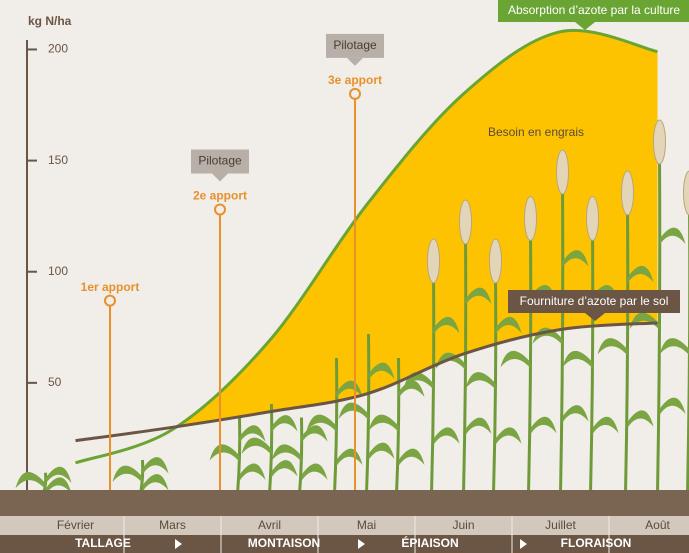 The image size is (689, 553). What do you see at coordinates (344, 525) in the screenshot?
I see `month-band` at bounding box center [344, 525].